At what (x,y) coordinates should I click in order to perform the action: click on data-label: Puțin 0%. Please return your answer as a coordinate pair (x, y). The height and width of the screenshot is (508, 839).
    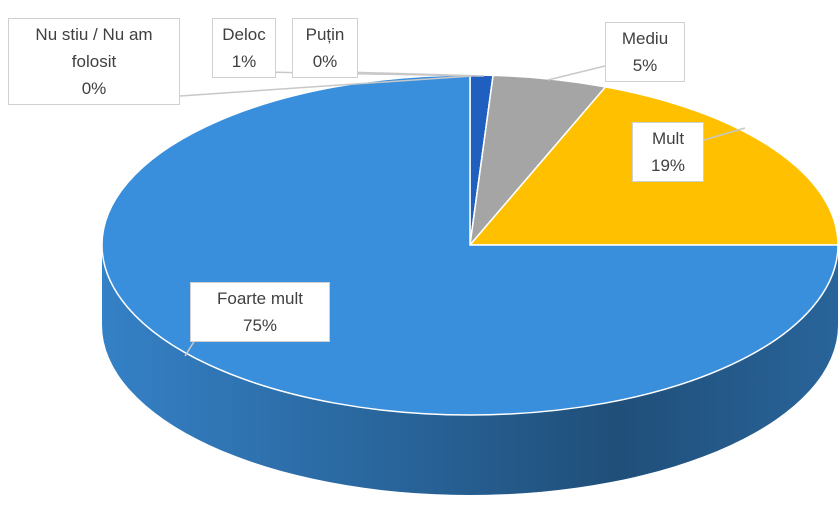
    Looking at the image, I should click on (325, 48).